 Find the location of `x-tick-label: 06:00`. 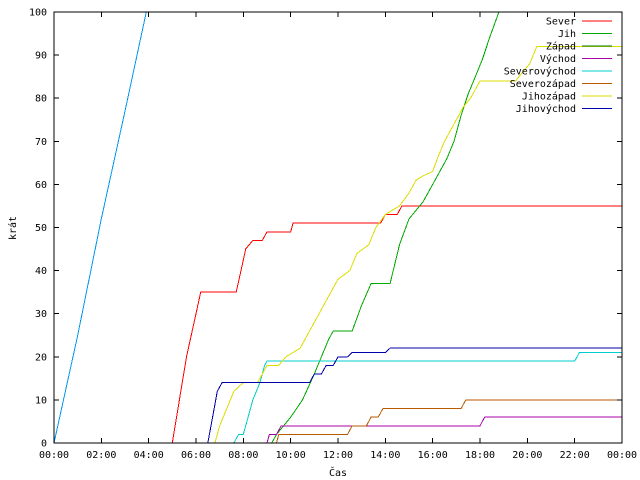

x-tick-label: 06:00 is located at coordinates (196, 455).